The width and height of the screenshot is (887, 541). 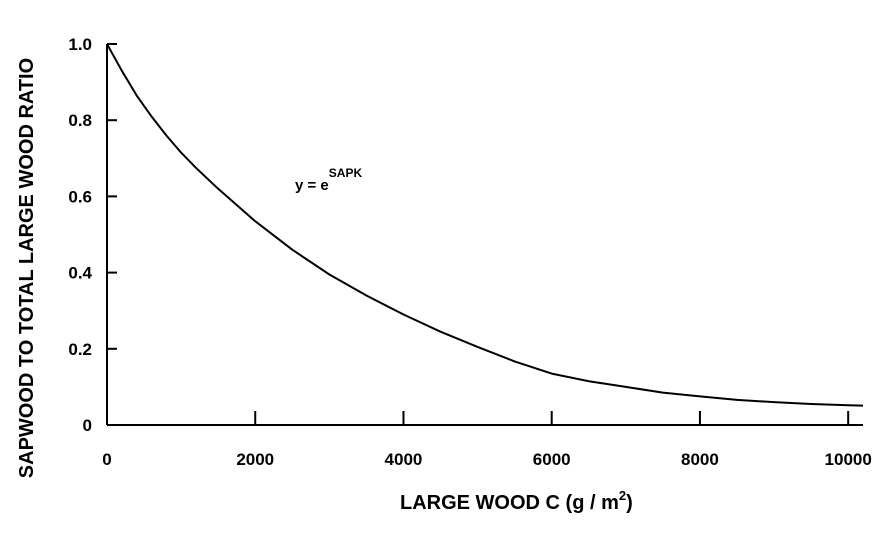 What do you see at coordinates (552, 459) in the screenshot?
I see `x-tick-label: 6000` at bounding box center [552, 459].